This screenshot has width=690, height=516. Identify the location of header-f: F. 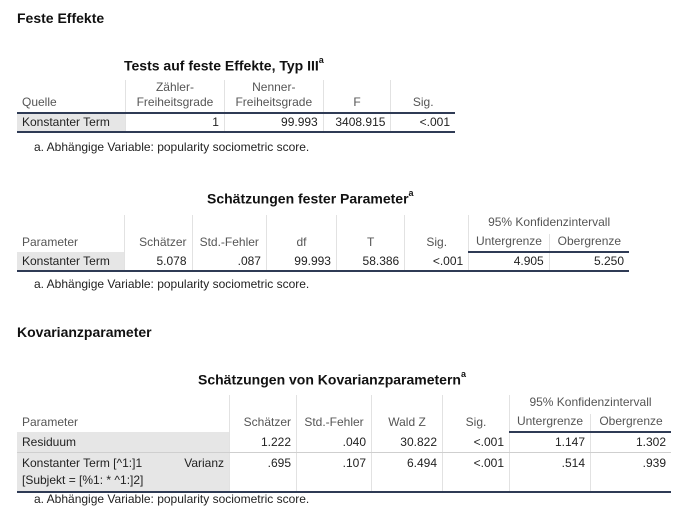
(356, 97).